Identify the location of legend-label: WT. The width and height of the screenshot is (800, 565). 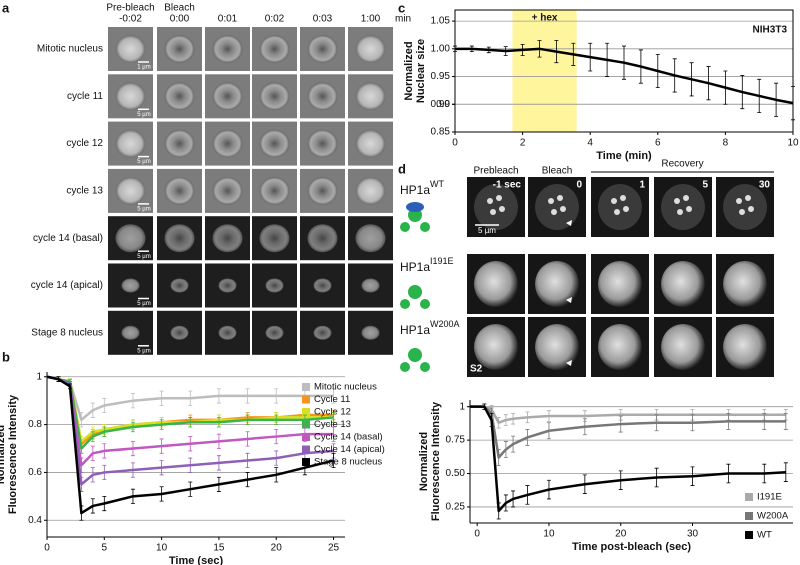
(764, 535).